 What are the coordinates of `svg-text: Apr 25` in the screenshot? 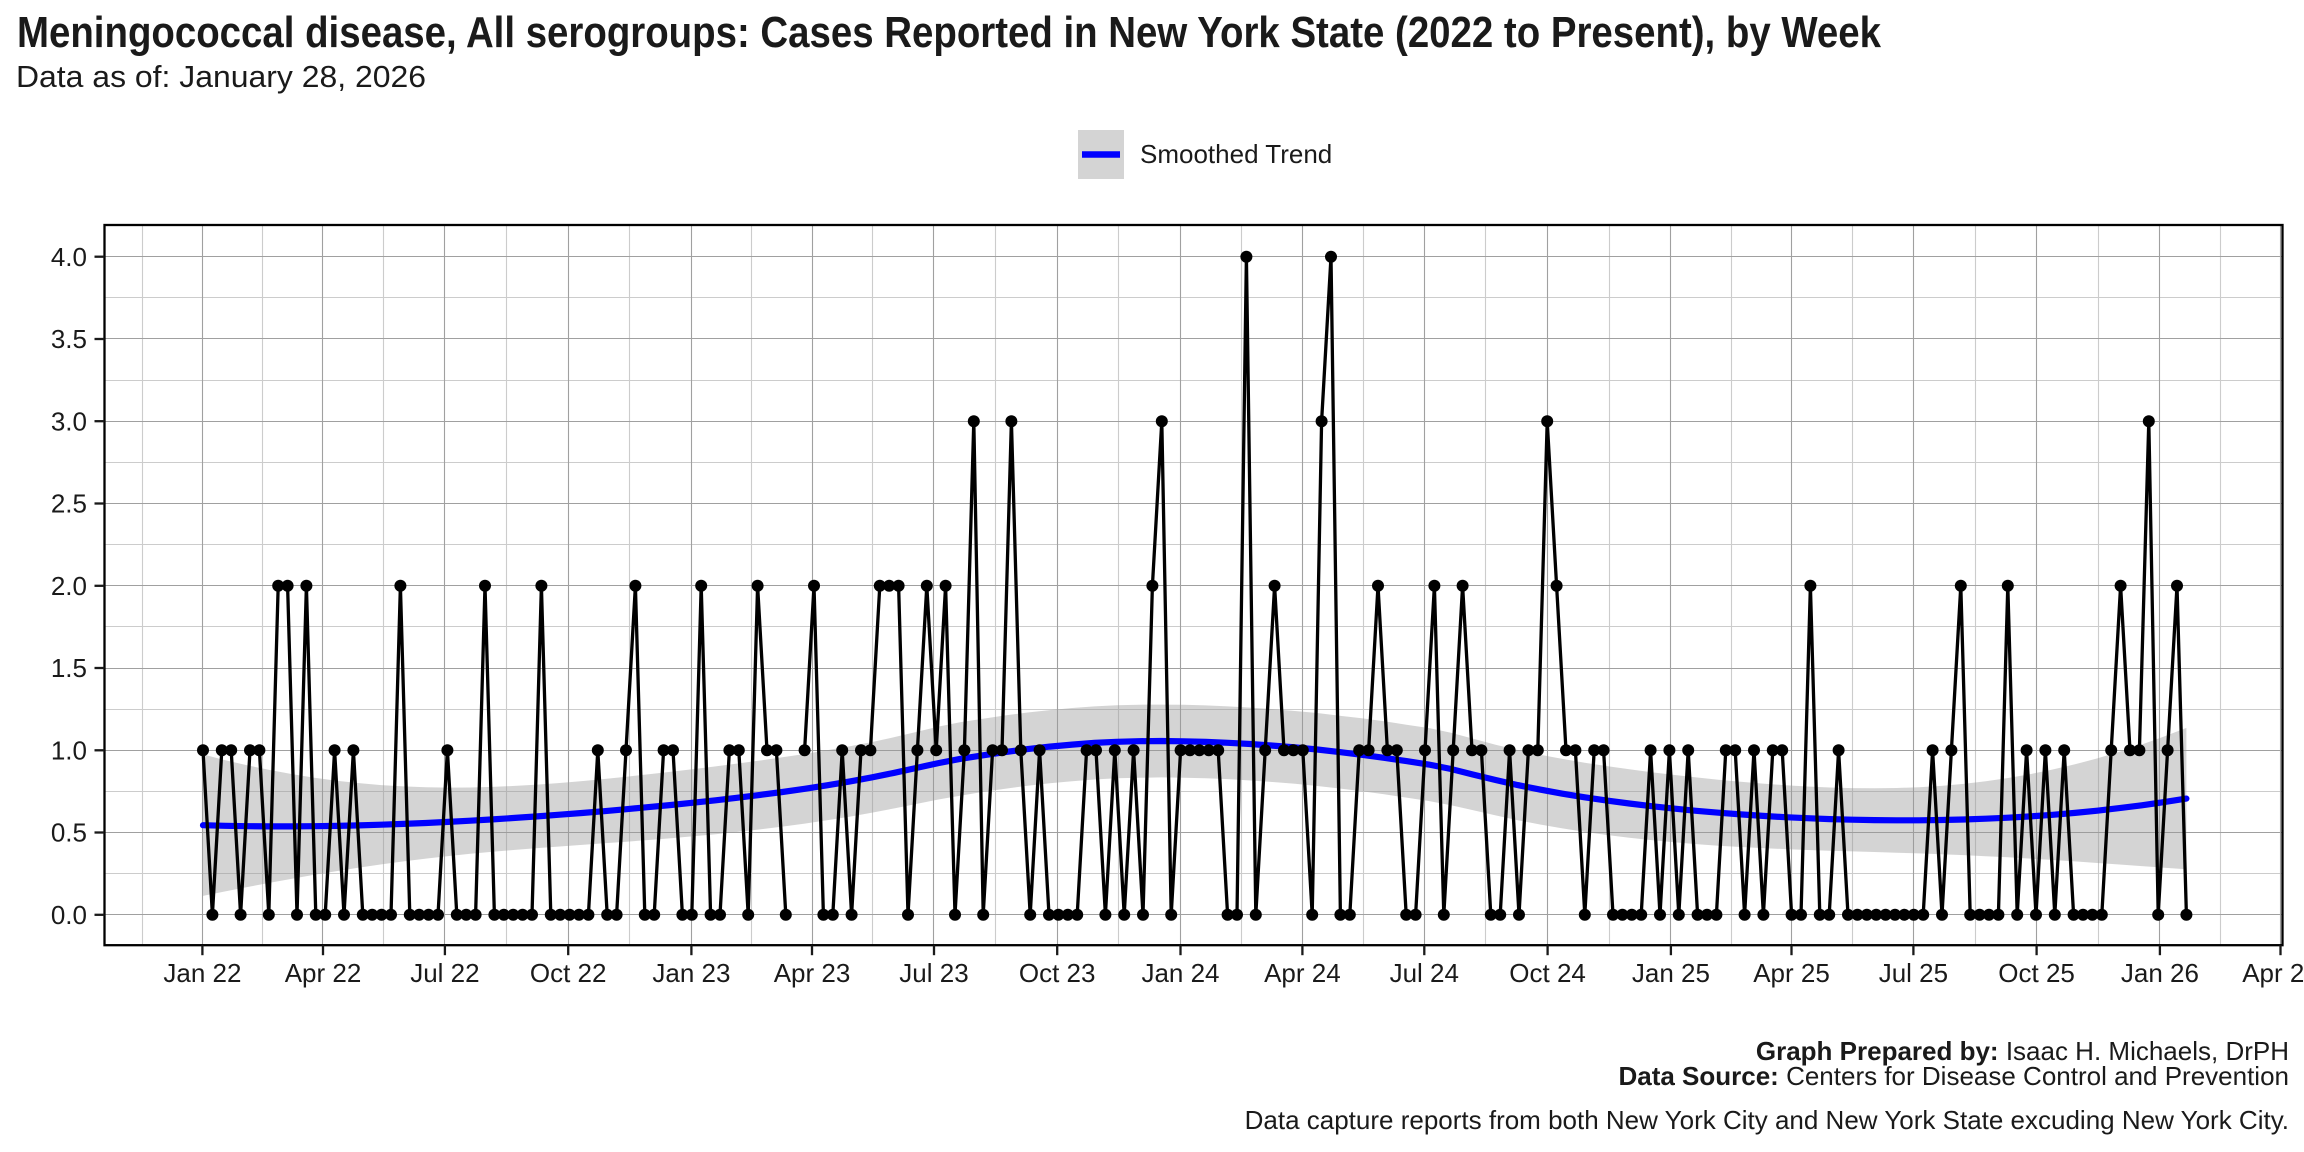 It's located at (1791, 973).